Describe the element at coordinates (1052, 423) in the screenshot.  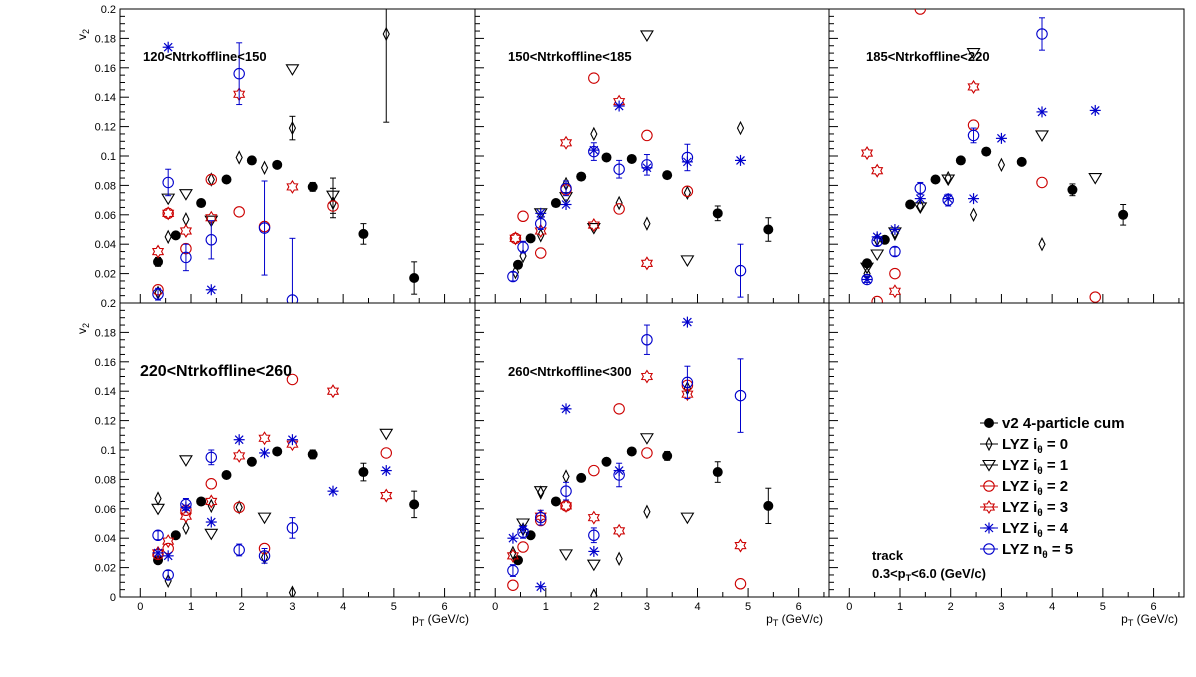
I see `legend-entry-cum: v2 4-particle cum` at that location.